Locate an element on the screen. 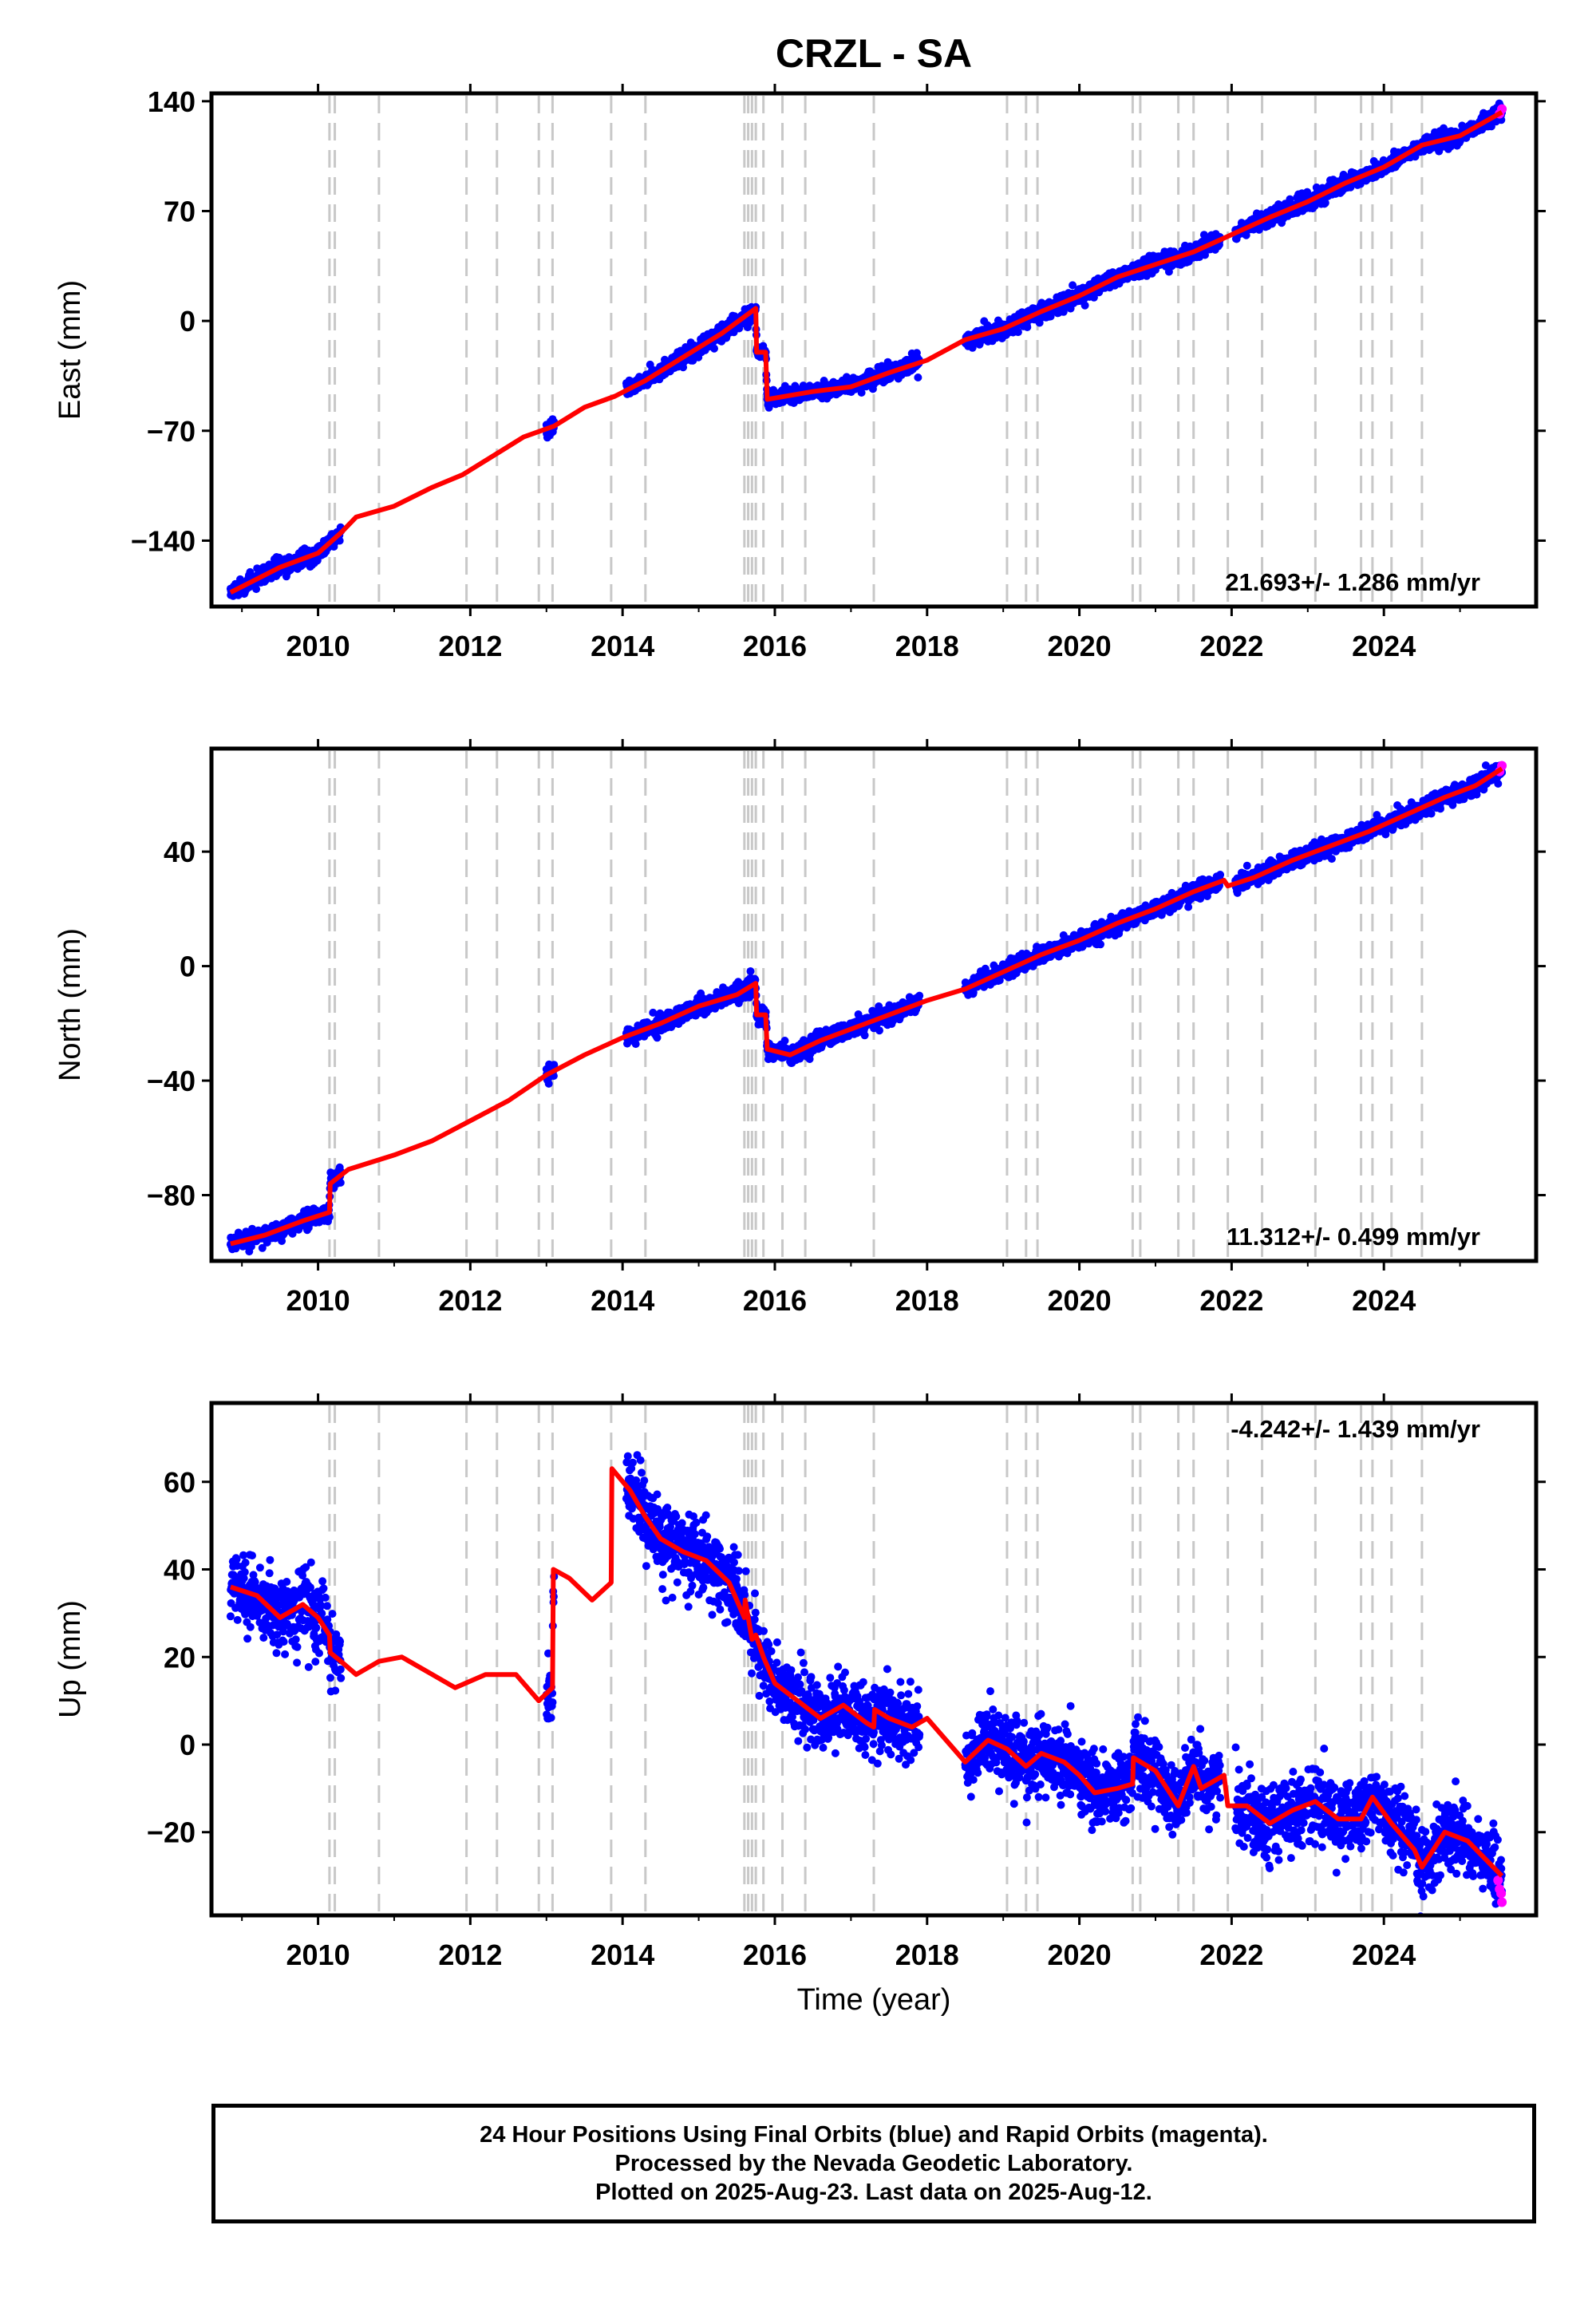  x-tick-label: 2016 is located at coordinates (775, 646).